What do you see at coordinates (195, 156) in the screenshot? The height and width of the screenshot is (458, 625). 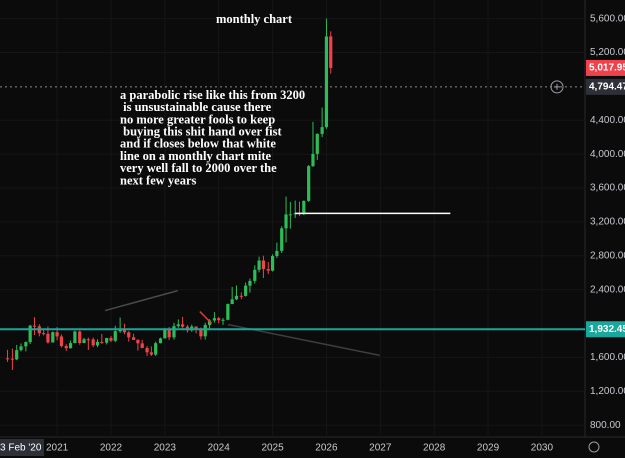 I see `annotation-line: line on a monthly chart mite` at bounding box center [195, 156].